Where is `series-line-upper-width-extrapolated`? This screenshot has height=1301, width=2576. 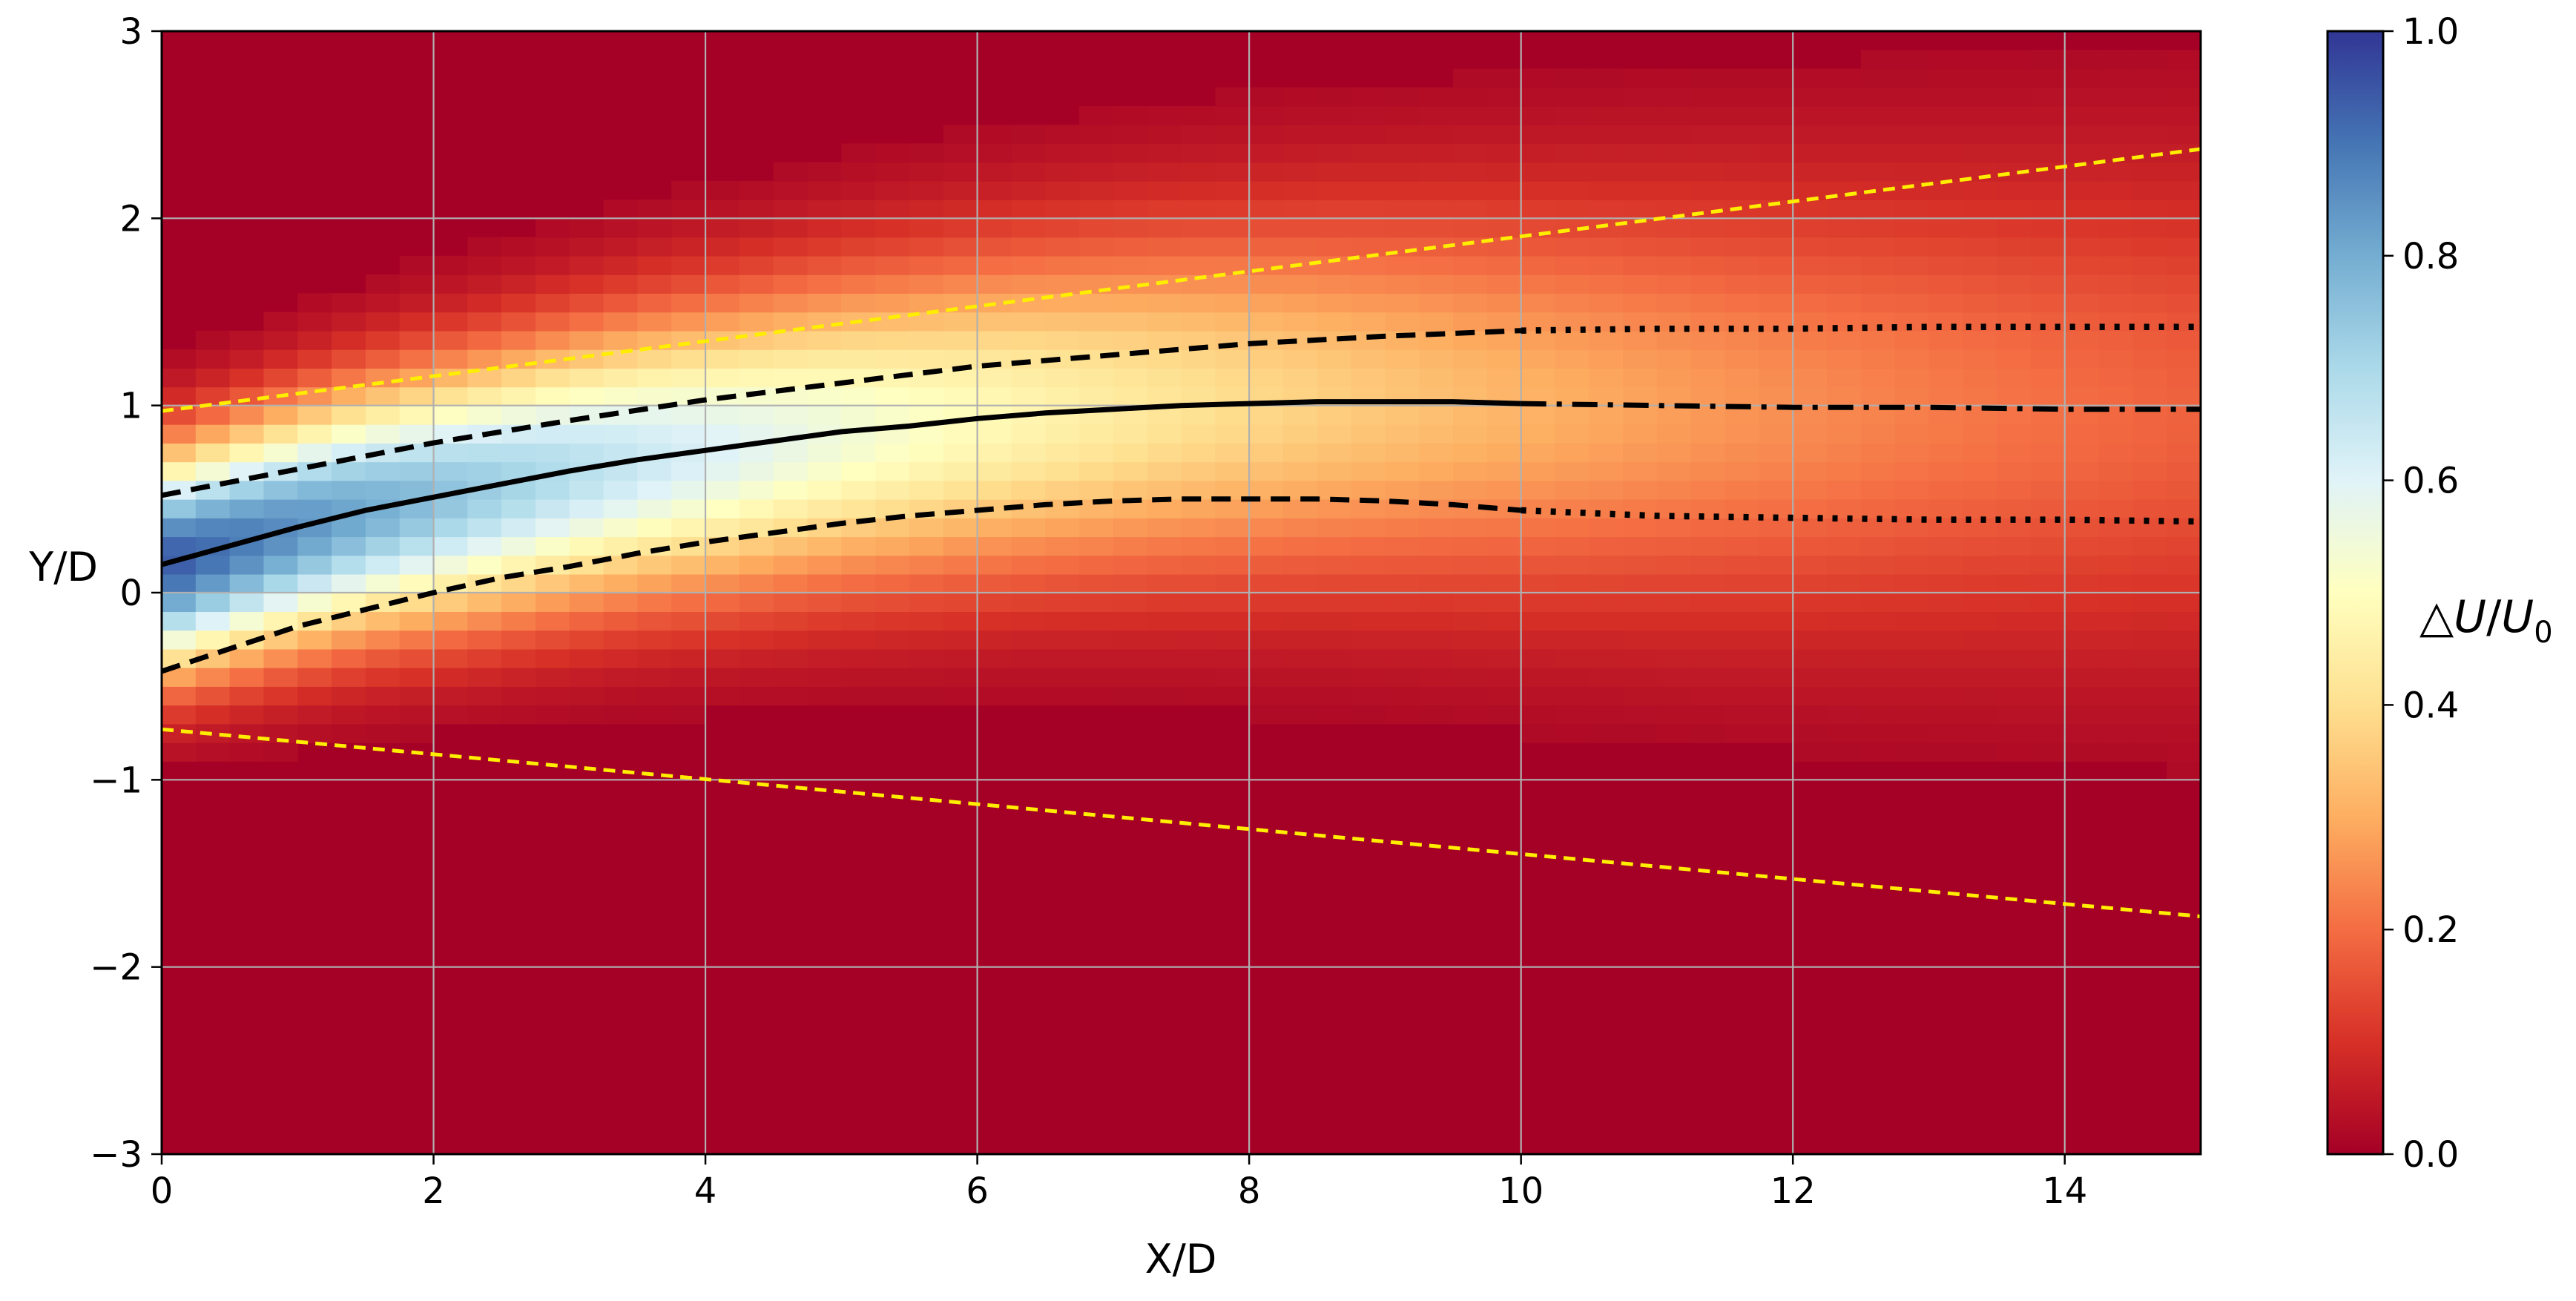 series-line-upper-width-extrapolated is located at coordinates (1861, 328).